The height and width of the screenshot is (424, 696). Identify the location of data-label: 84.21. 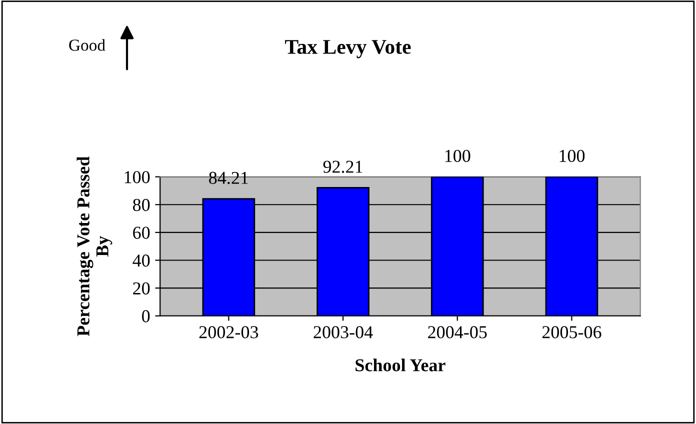
(228, 178).